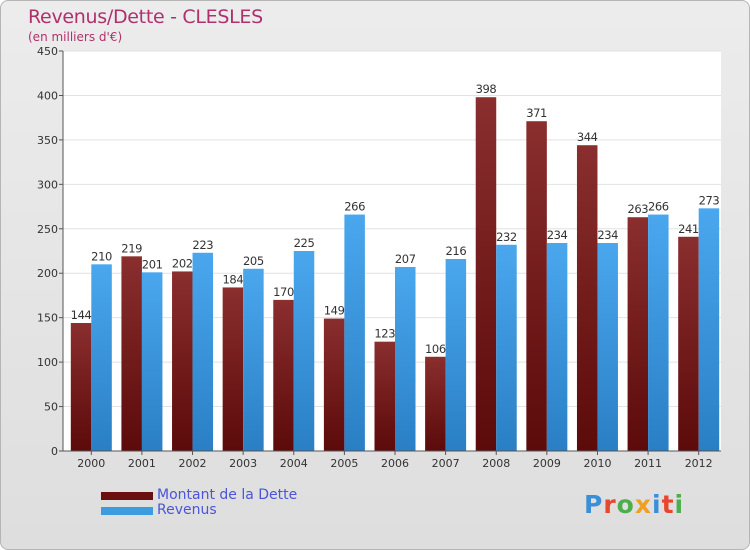 The width and height of the screenshot is (750, 550). I want to click on data-label-dette: 219, so click(131, 248).